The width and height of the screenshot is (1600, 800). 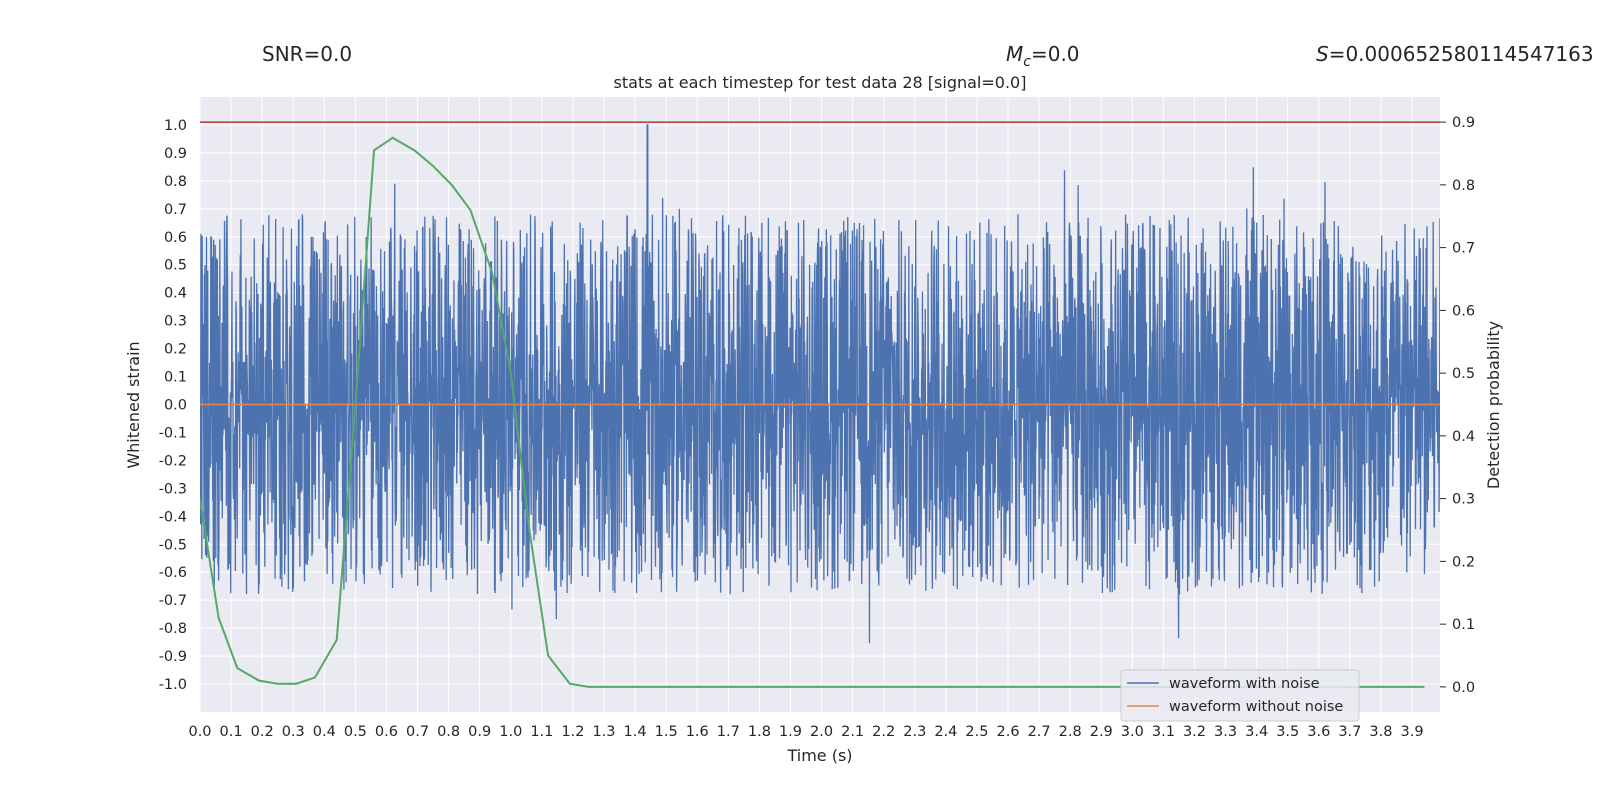 What do you see at coordinates (1463, 311) in the screenshot?
I see `y2-tick-label: 0.6` at bounding box center [1463, 311].